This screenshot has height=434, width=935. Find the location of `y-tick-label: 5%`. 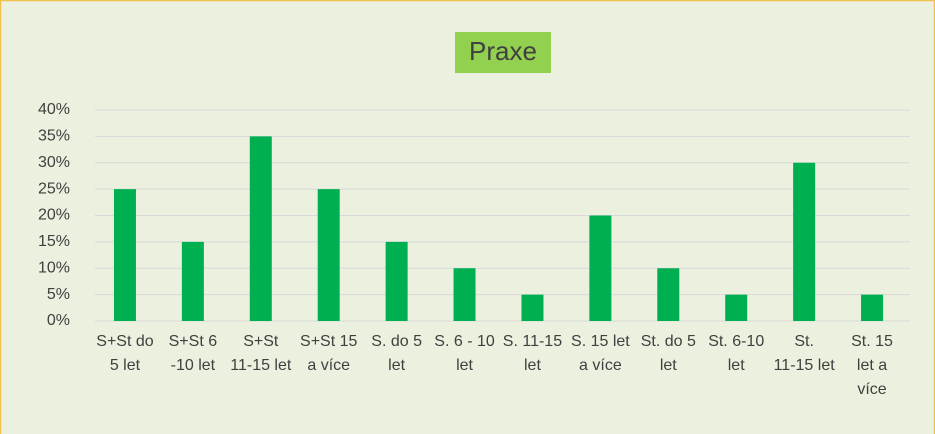

y-tick-label: 5% is located at coordinates (58, 294).